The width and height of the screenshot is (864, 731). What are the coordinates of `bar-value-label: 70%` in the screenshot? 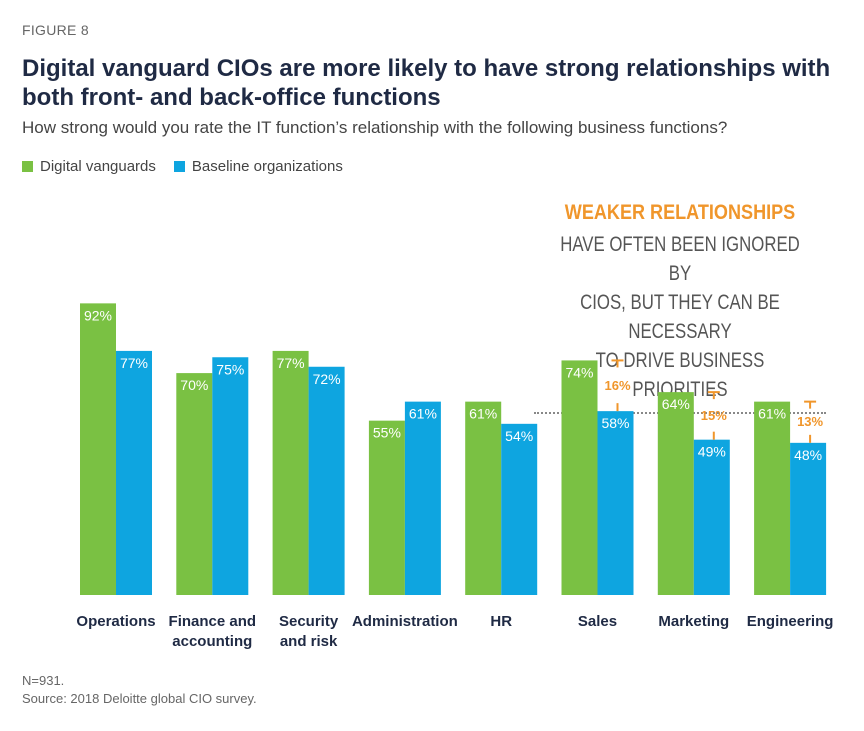 It's located at (194, 385).